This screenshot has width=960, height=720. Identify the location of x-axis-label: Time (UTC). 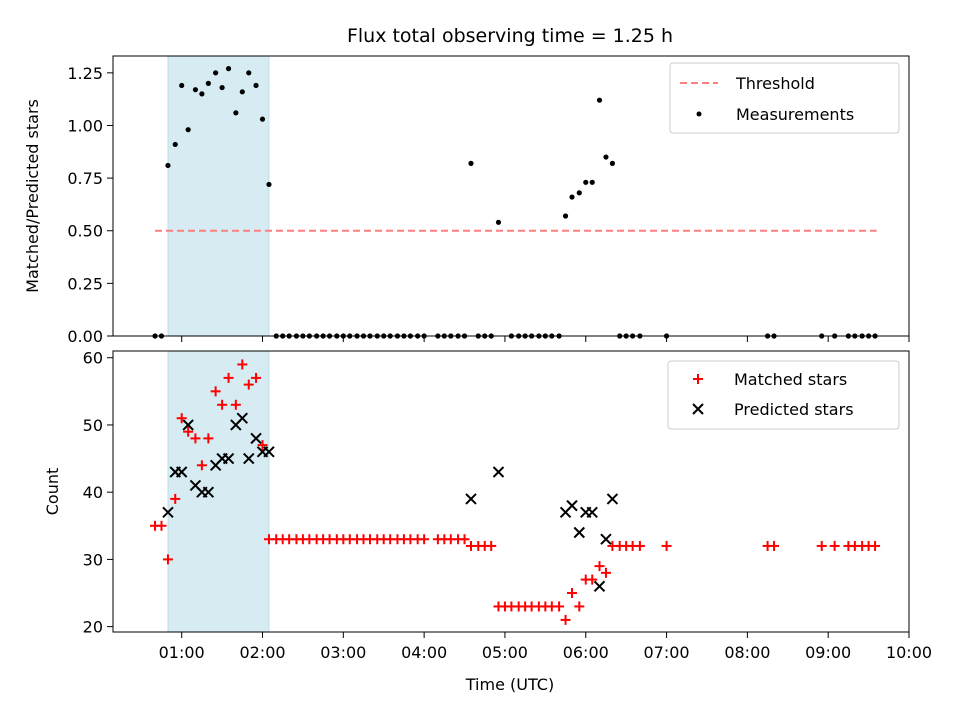
(509, 684).